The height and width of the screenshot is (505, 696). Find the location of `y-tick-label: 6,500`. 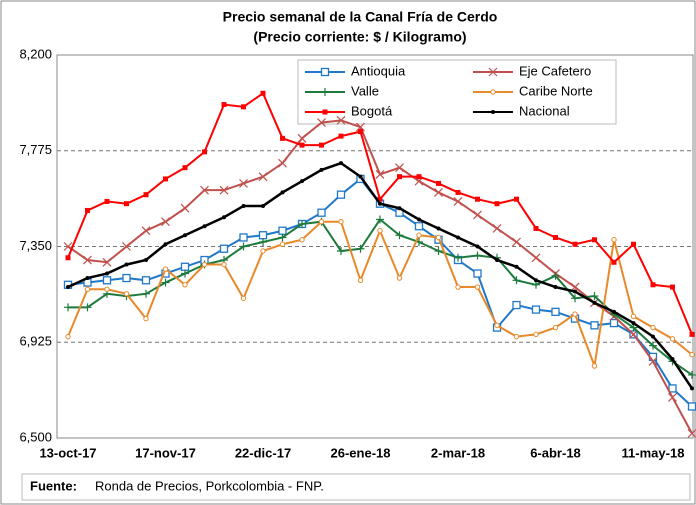

y-tick-label: 6,500 is located at coordinates (35, 436).